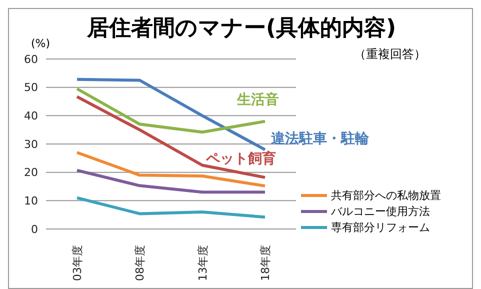 This screenshot has height=289, width=481. I want to click on legend-label: 専有部分リフォーム, so click(380, 227).